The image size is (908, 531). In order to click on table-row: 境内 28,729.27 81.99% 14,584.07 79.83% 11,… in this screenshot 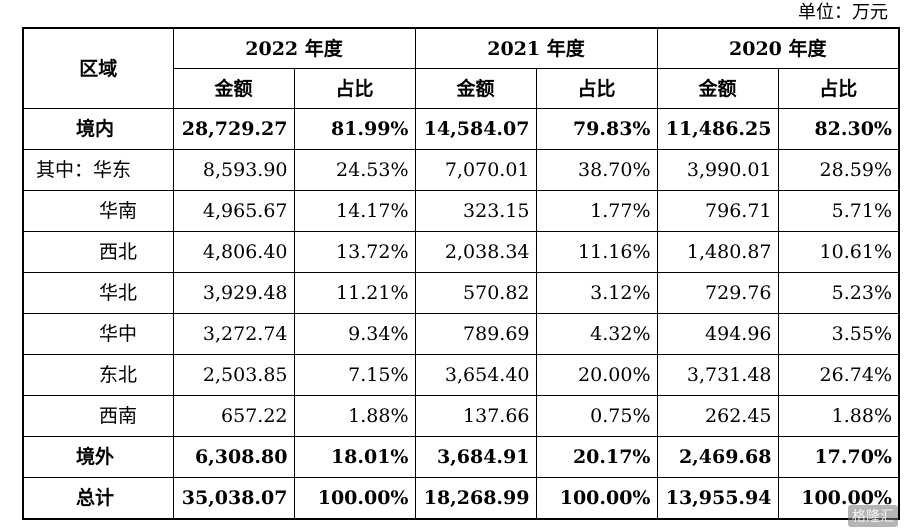, I will do `click(461, 129)`.